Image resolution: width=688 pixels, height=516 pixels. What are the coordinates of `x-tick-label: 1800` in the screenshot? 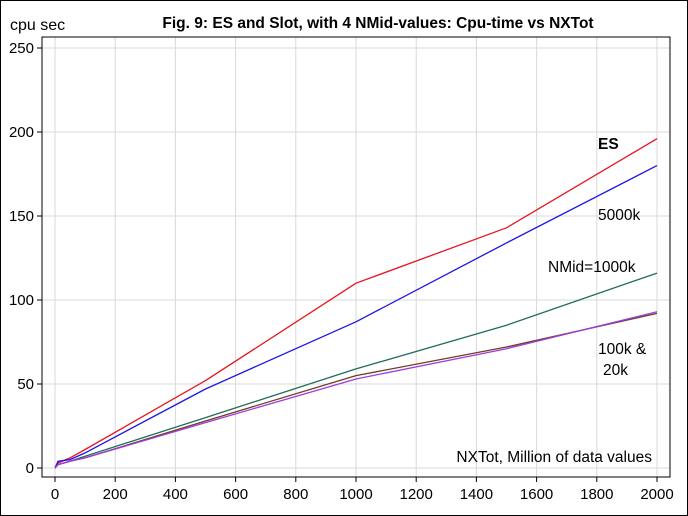 It's located at (596, 494).